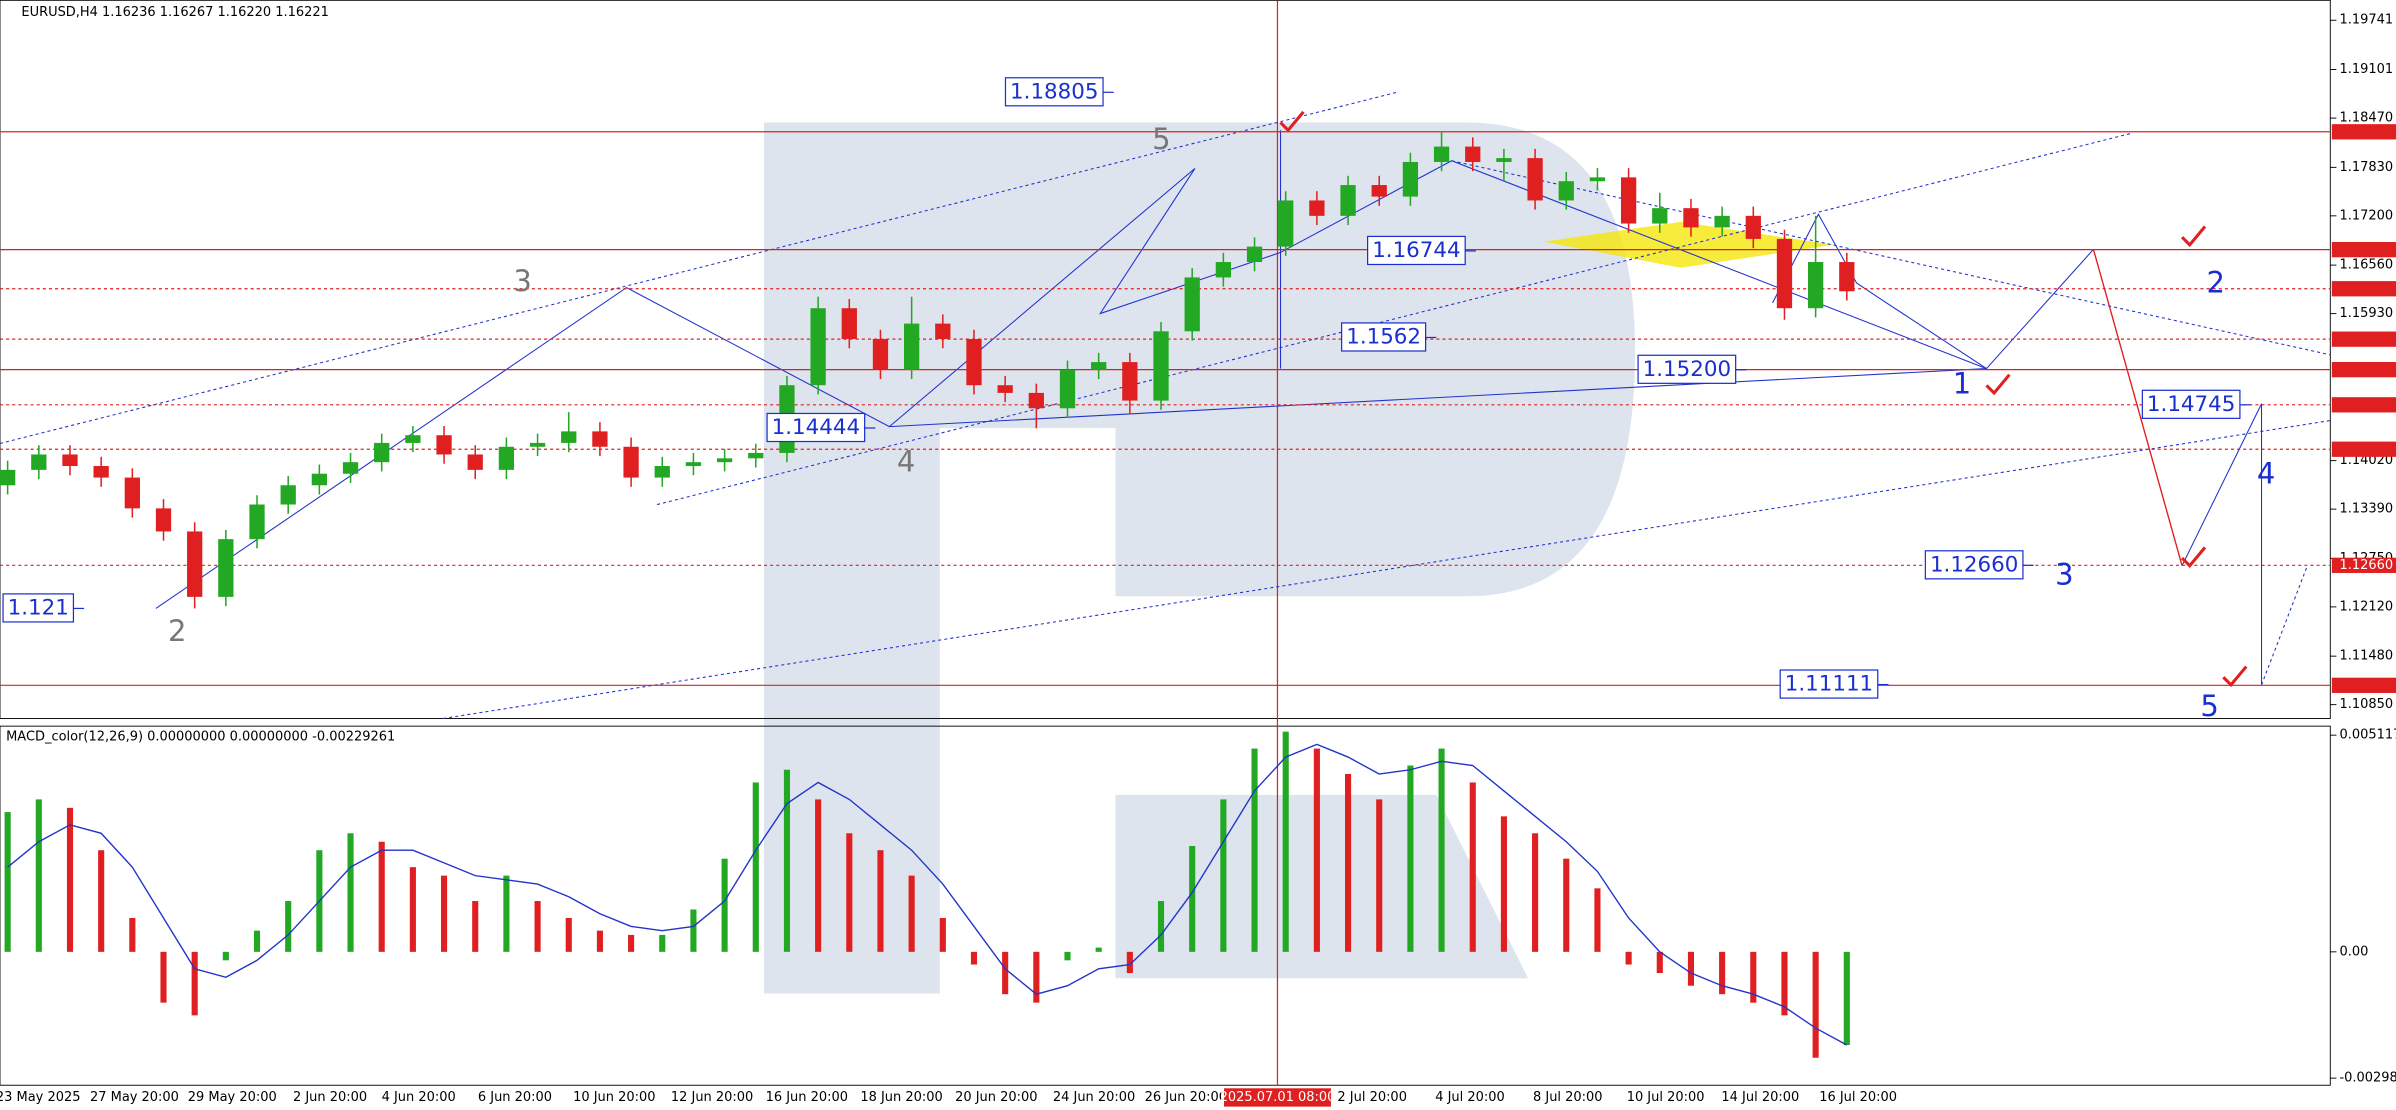 The image size is (2396, 1110). What do you see at coordinates (40, 1097) in the screenshot?
I see `x-tick-label: 23 May 2025` at bounding box center [40, 1097].